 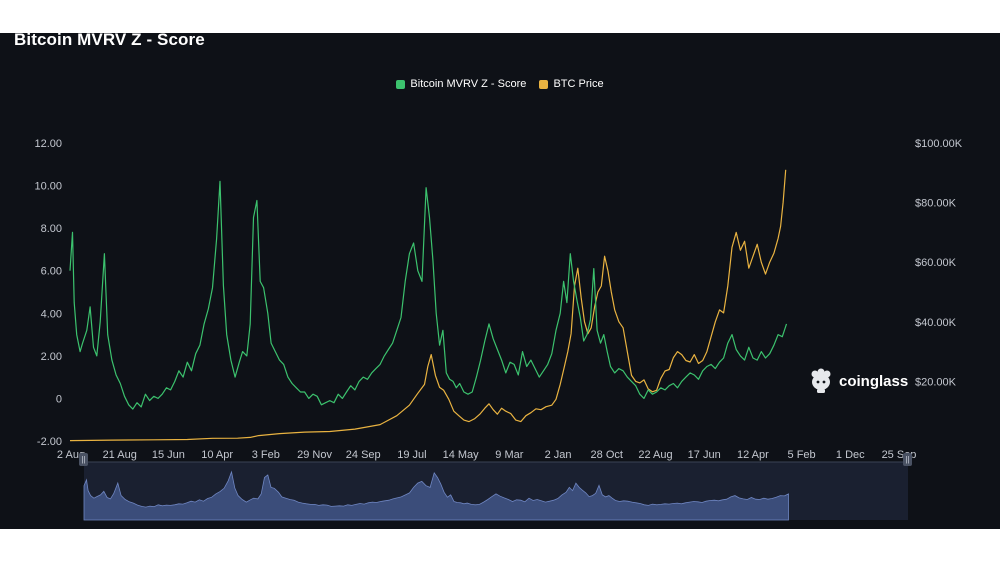 What do you see at coordinates (509, 455) in the screenshot?
I see `x-tick-label: 9 Mar` at bounding box center [509, 455].